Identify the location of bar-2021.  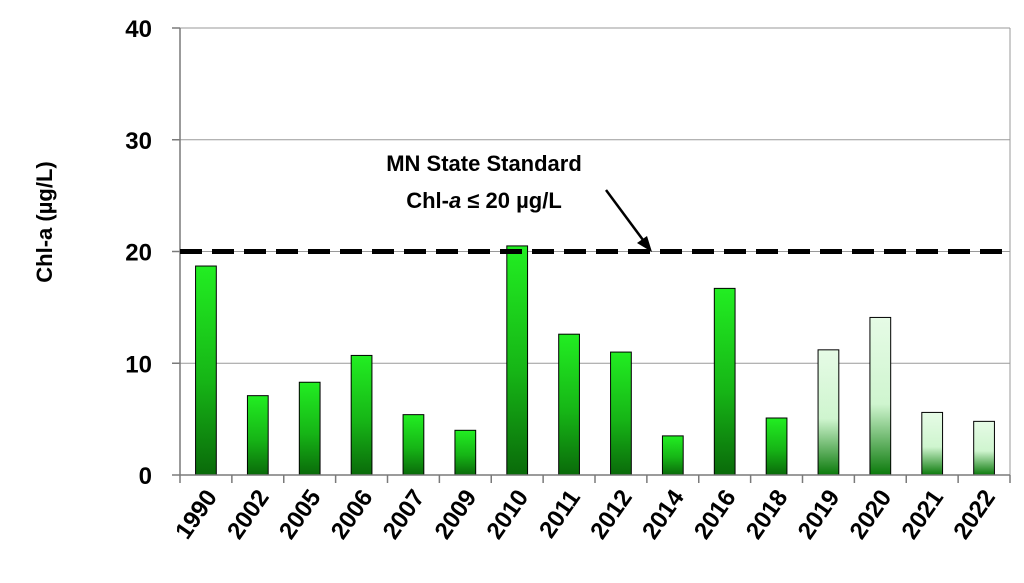
(932, 443).